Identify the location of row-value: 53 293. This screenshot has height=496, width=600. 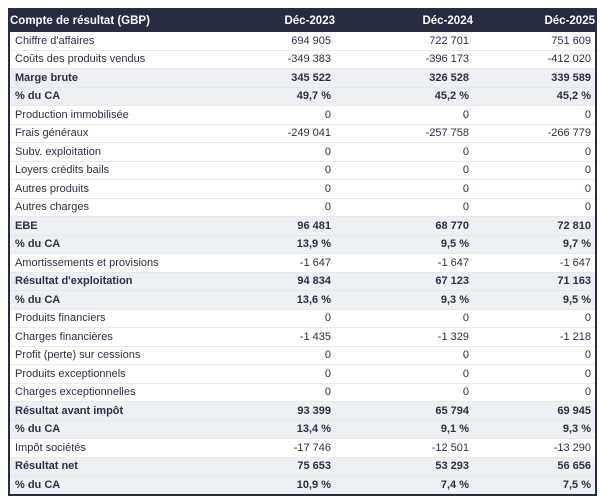
(404, 466).